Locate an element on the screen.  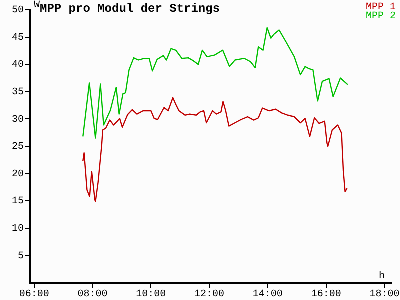
x-tick-label: 18:00 is located at coordinates (385, 295).